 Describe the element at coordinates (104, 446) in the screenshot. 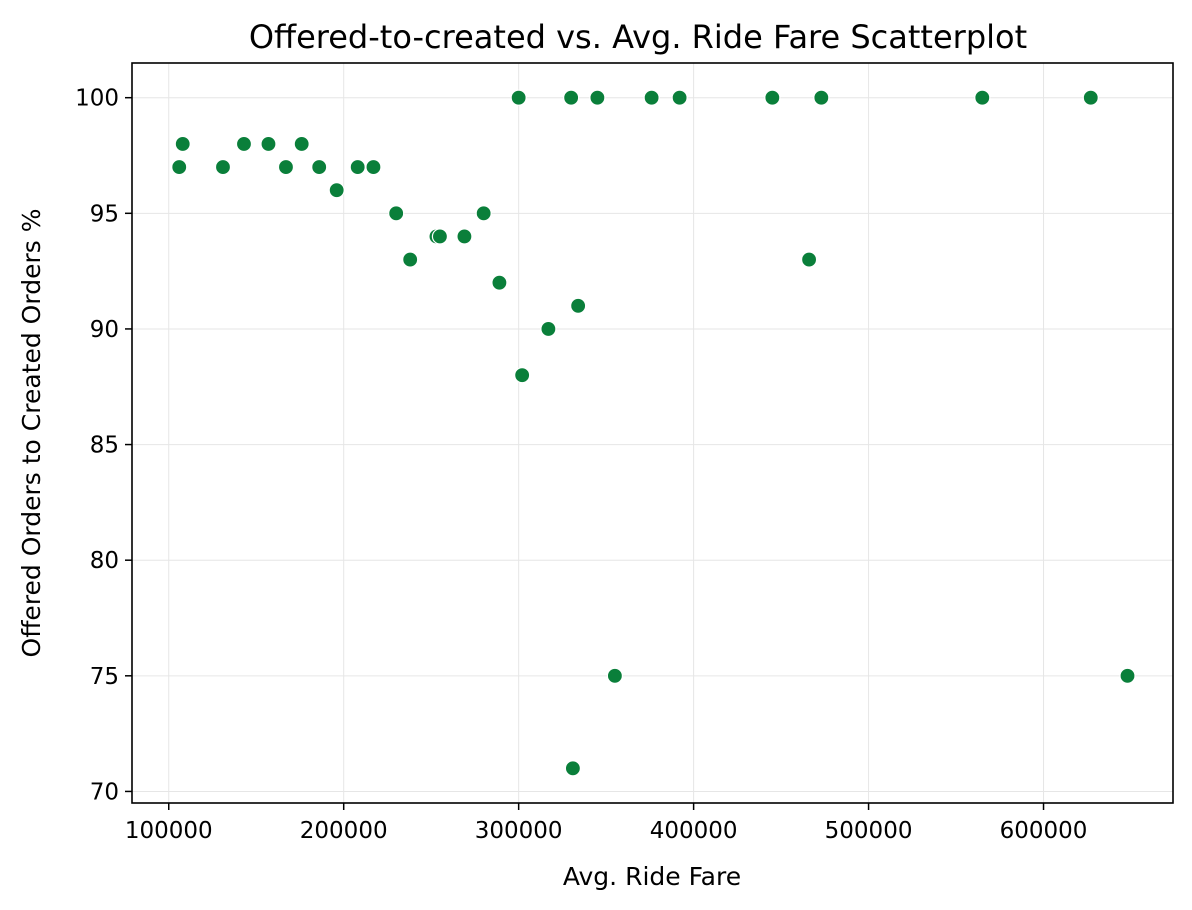

I see `y-tick-label: 85` at that location.